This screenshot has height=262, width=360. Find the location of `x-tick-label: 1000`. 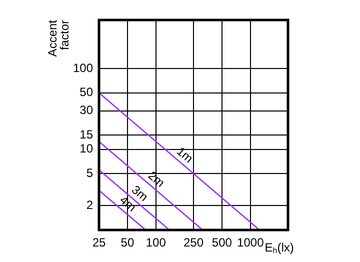

x-tick-label: 1000 is located at coordinates (250, 243).